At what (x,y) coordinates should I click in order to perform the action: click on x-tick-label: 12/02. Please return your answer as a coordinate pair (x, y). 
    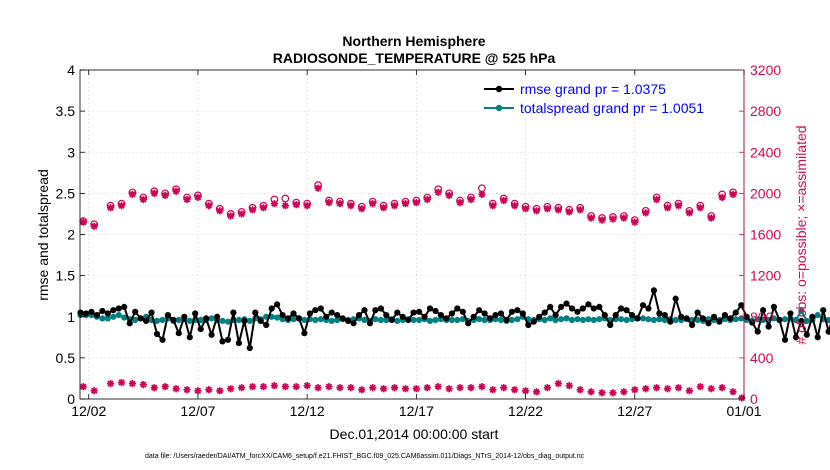
    Looking at the image, I should click on (88, 411).